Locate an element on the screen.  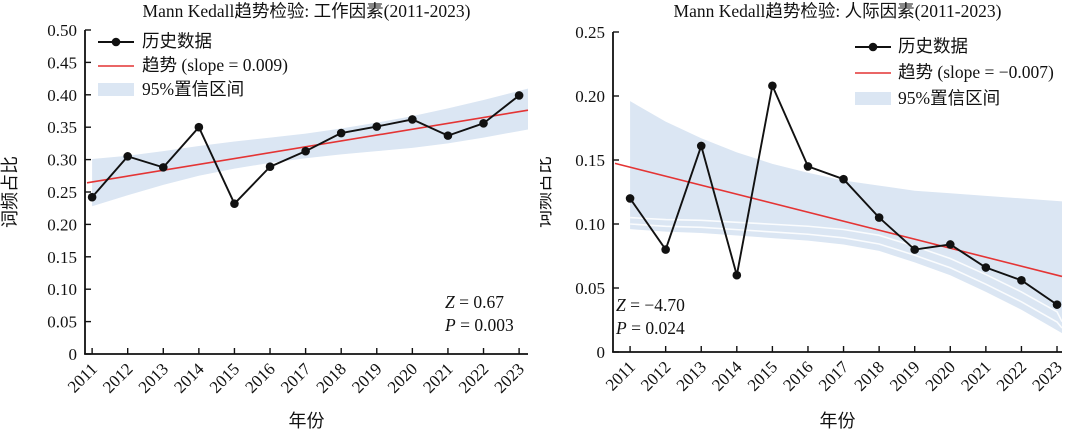
annotation-p: P = 0.024 is located at coordinates (650, 328).